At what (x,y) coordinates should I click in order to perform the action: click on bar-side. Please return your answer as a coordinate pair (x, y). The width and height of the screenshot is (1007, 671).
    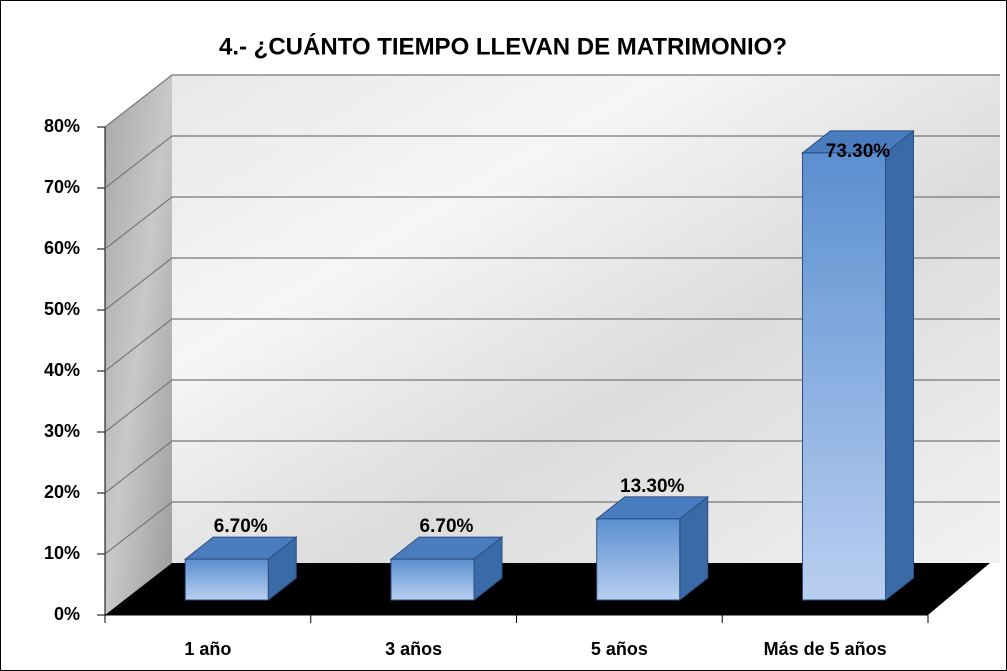
    Looking at the image, I should click on (899, 365).